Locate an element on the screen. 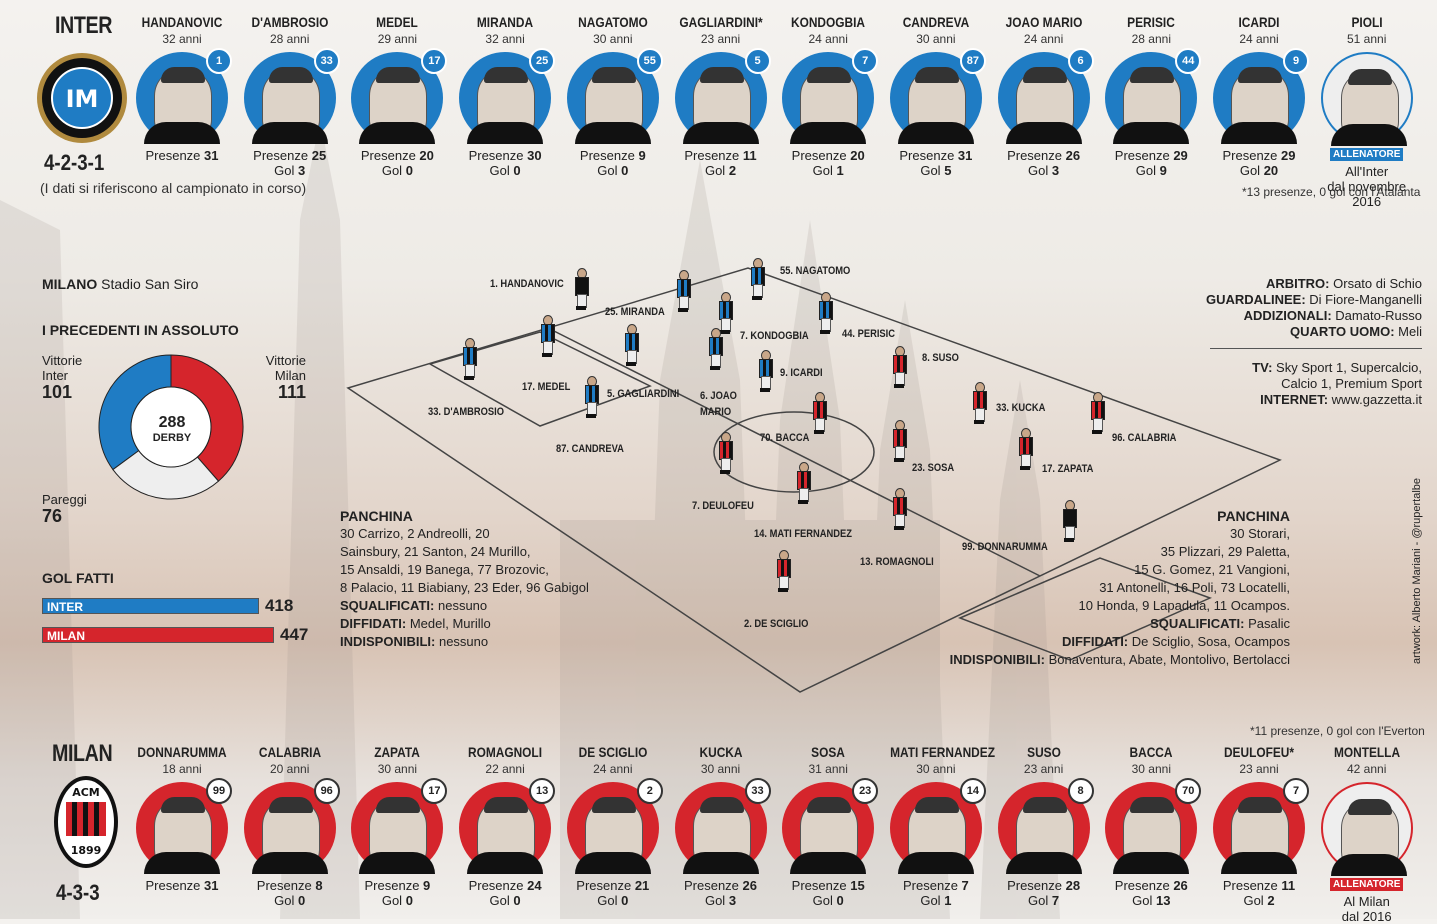  shirt-number-badge: 8 is located at coordinates (1080, 791).